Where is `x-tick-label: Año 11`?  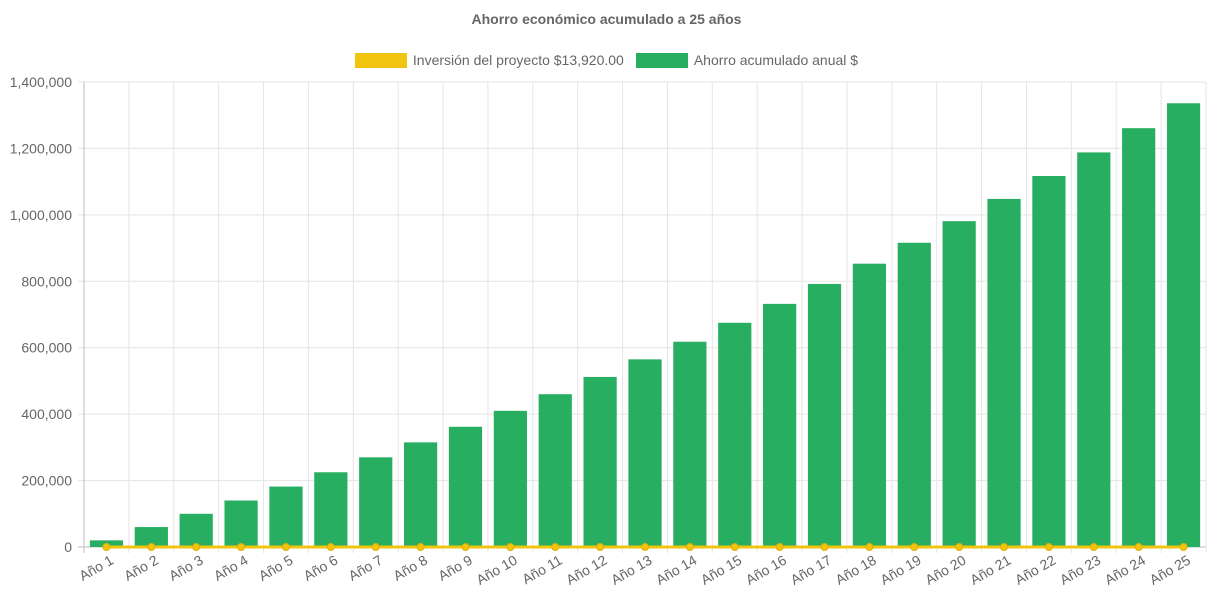 x-tick-label: Año 11 is located at coordinates (542, 570).